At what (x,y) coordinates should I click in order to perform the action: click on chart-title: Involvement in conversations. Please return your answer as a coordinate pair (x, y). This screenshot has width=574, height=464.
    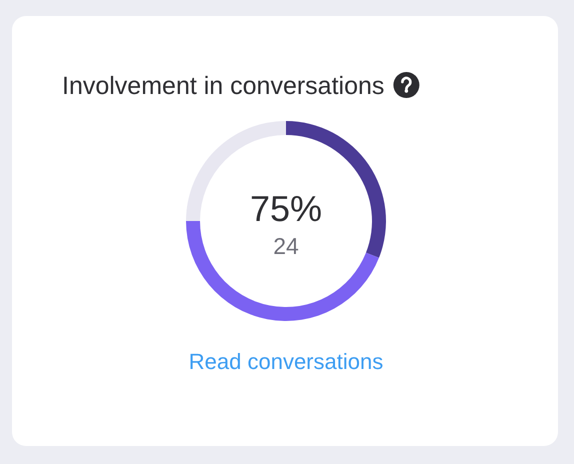
    Looking at the image, I should click on (223, 86).